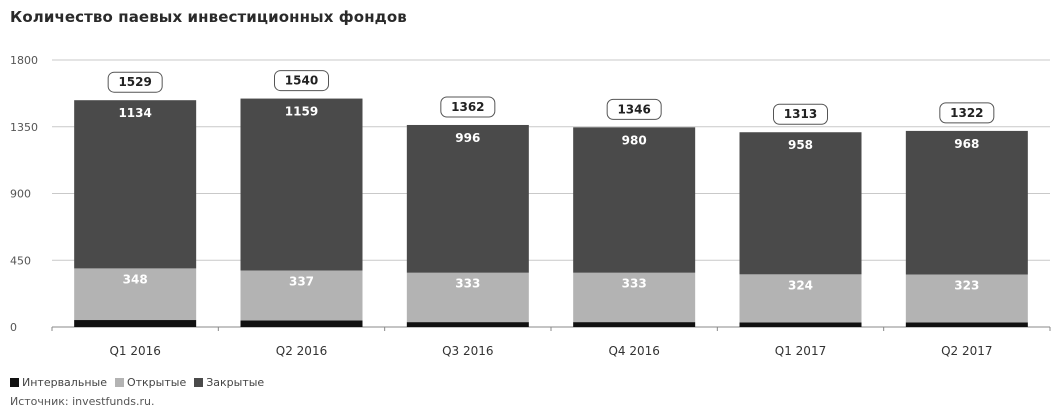 This screenshot has height=414, width=1059. I want to click on total-label: 1313, so click(800, 114).